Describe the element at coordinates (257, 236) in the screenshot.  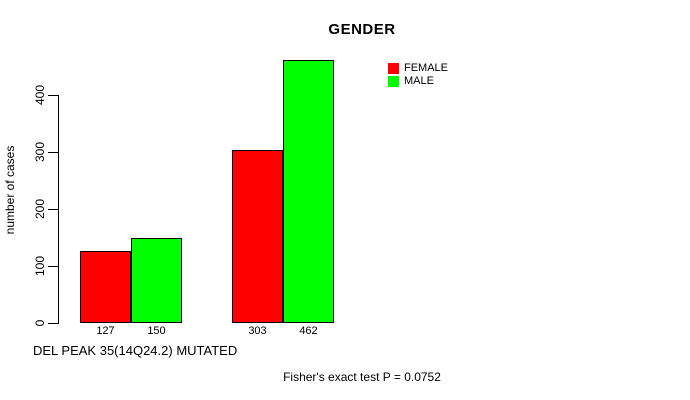
I see `bar-female-group2` at that location.